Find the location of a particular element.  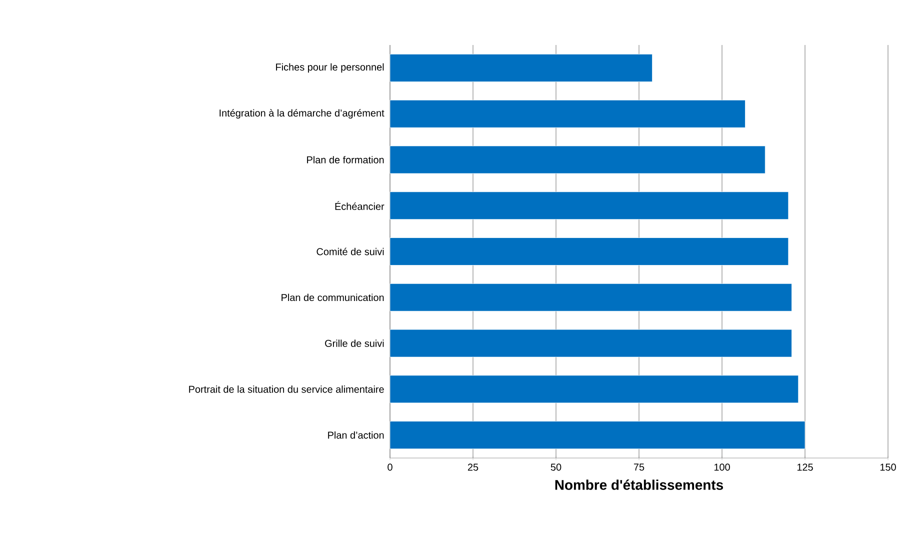

y-tick-label: Portrait de la situation du service alimentaire is located at coordinates (286, 389).